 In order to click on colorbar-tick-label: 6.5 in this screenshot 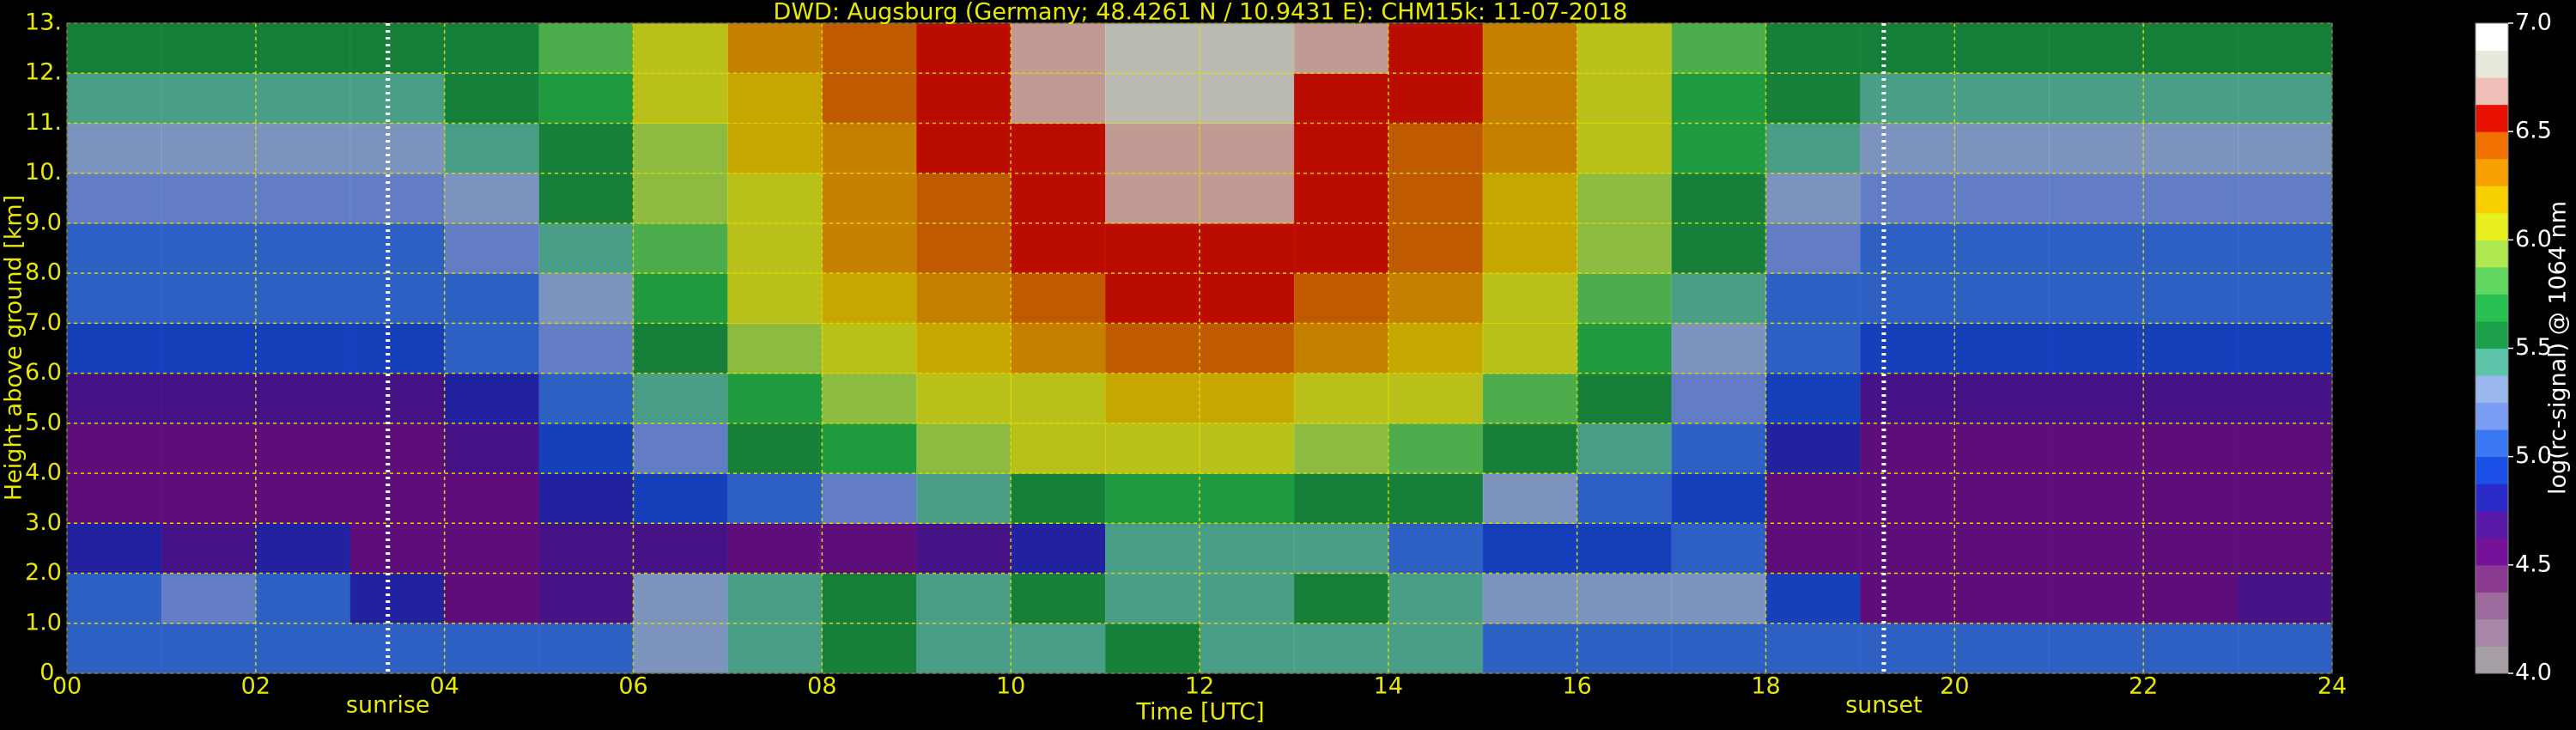, I will do `click(2533, 131)`.